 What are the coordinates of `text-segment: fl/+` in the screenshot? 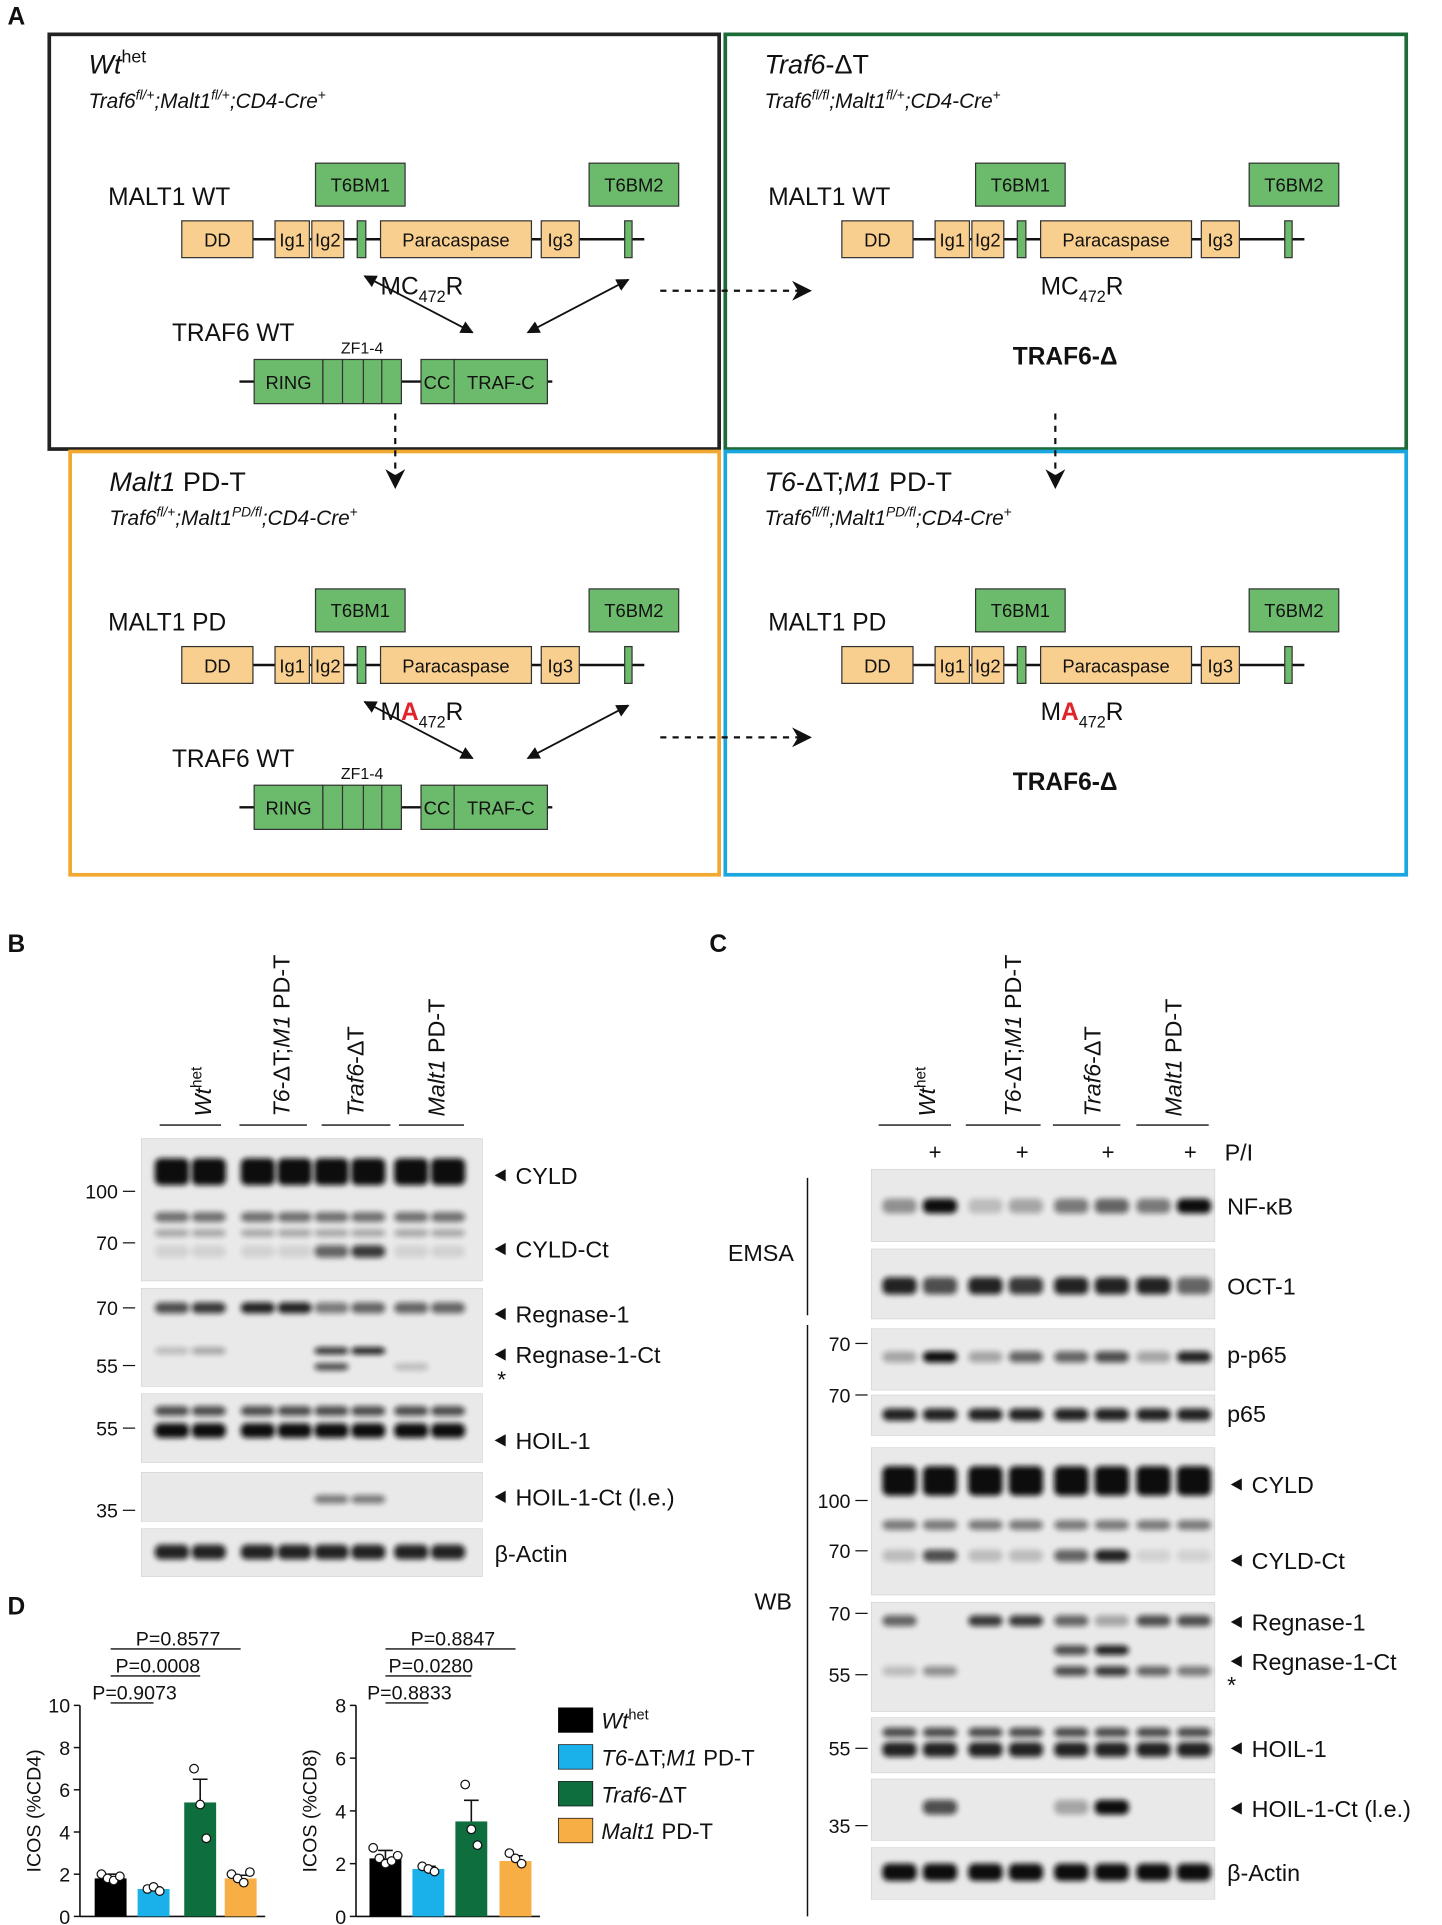 It's located at (145, 94).